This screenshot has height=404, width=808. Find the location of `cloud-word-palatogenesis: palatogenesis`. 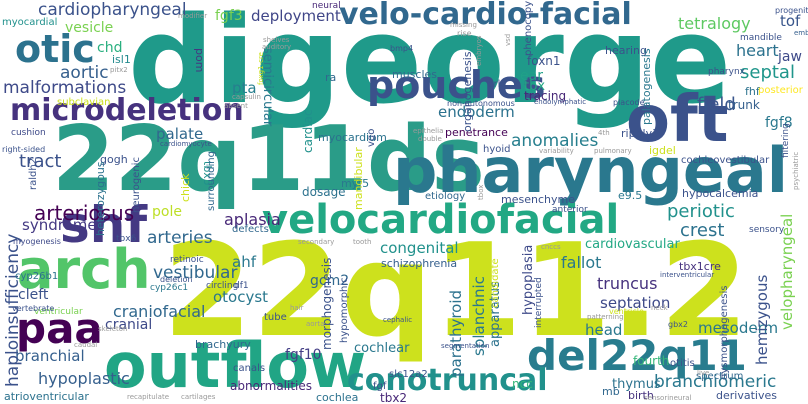

cloud-word-palatogenesis: palatogenesis is located at coordinates (646, 86).